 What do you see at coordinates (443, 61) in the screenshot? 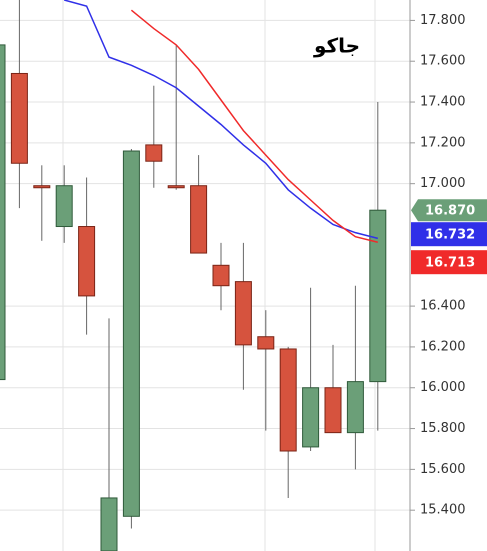
I see `y-tick-label: 17.600` at bounding box center [443, 61].